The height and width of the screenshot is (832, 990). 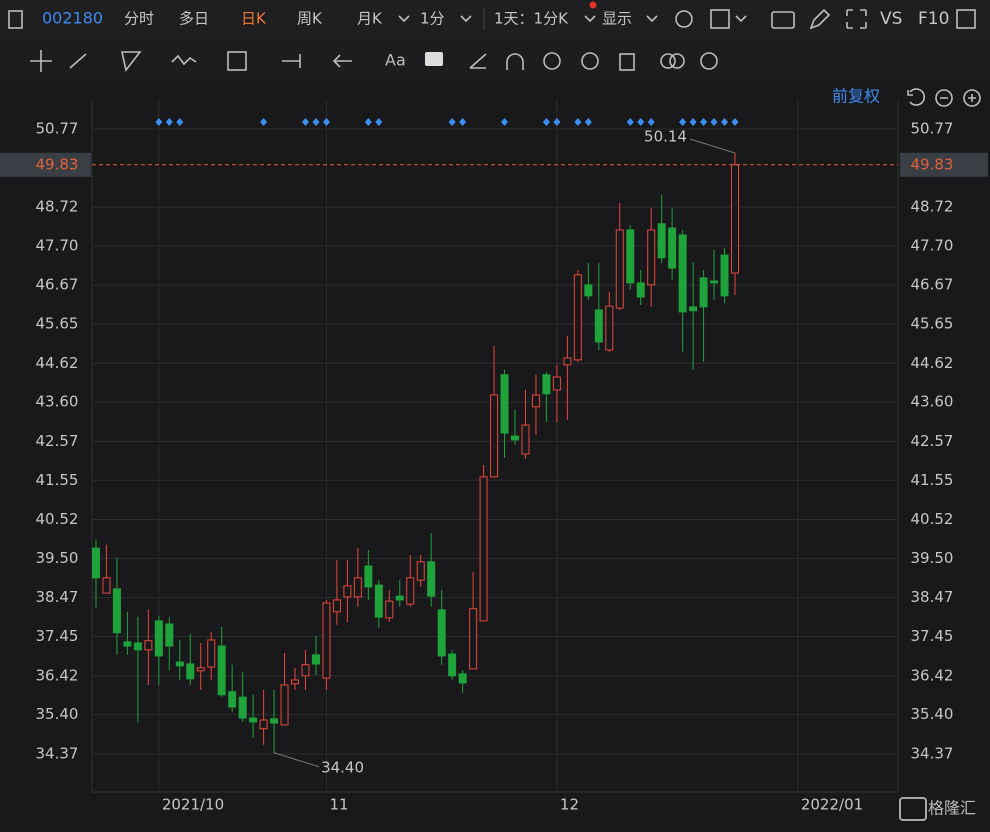 What do you see at coordinates (57, 285) in the screenshot?
I see `y-tick-label: 46.67` at bounding box center [57, 285].